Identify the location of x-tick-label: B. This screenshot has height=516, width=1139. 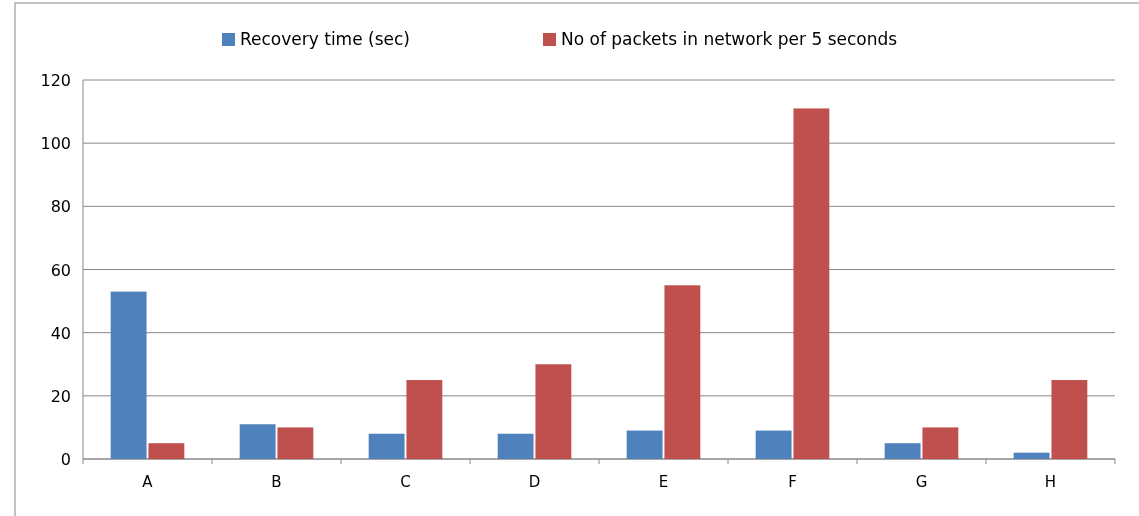
(276, 482).